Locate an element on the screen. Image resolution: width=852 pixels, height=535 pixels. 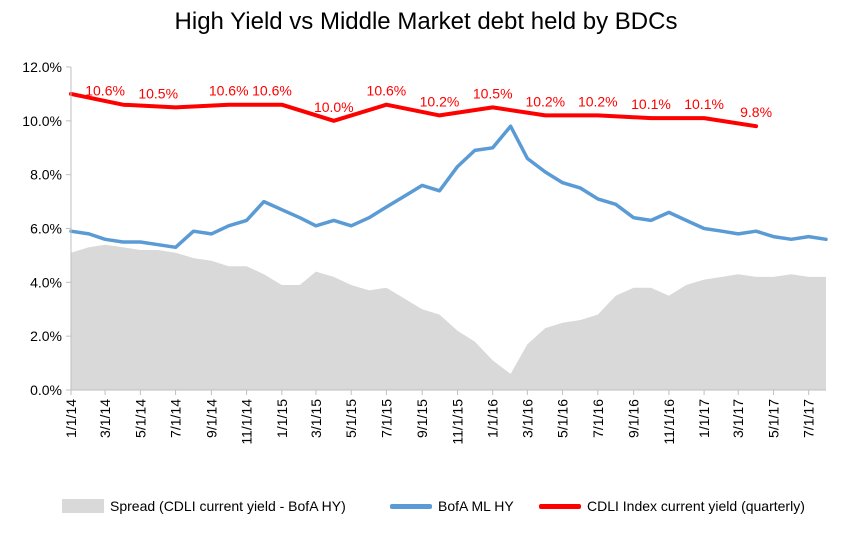
x-tick-label: 5/1/15 is located at coordinates (351, 418).